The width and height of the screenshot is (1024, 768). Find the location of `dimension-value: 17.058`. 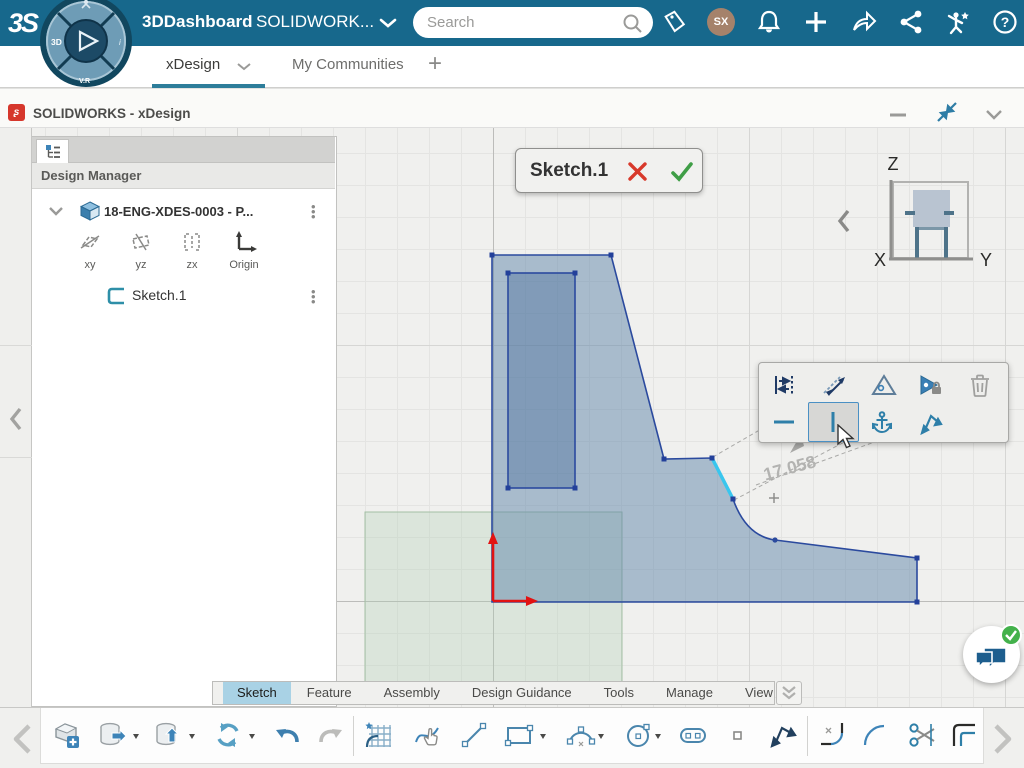

dimension-value: 17.058 is located at coordinates (789, 467).